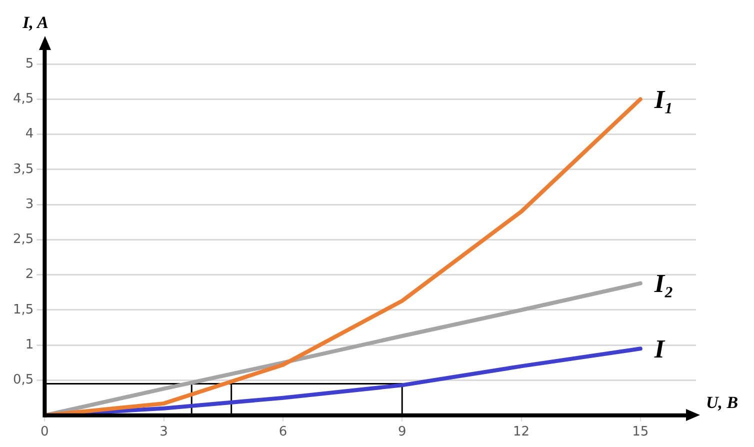 This screenshot has width=754, height=447. Describe the element at coordinates (29, 204) in the screenshot. I see `y-tick-label: 3` at that location.